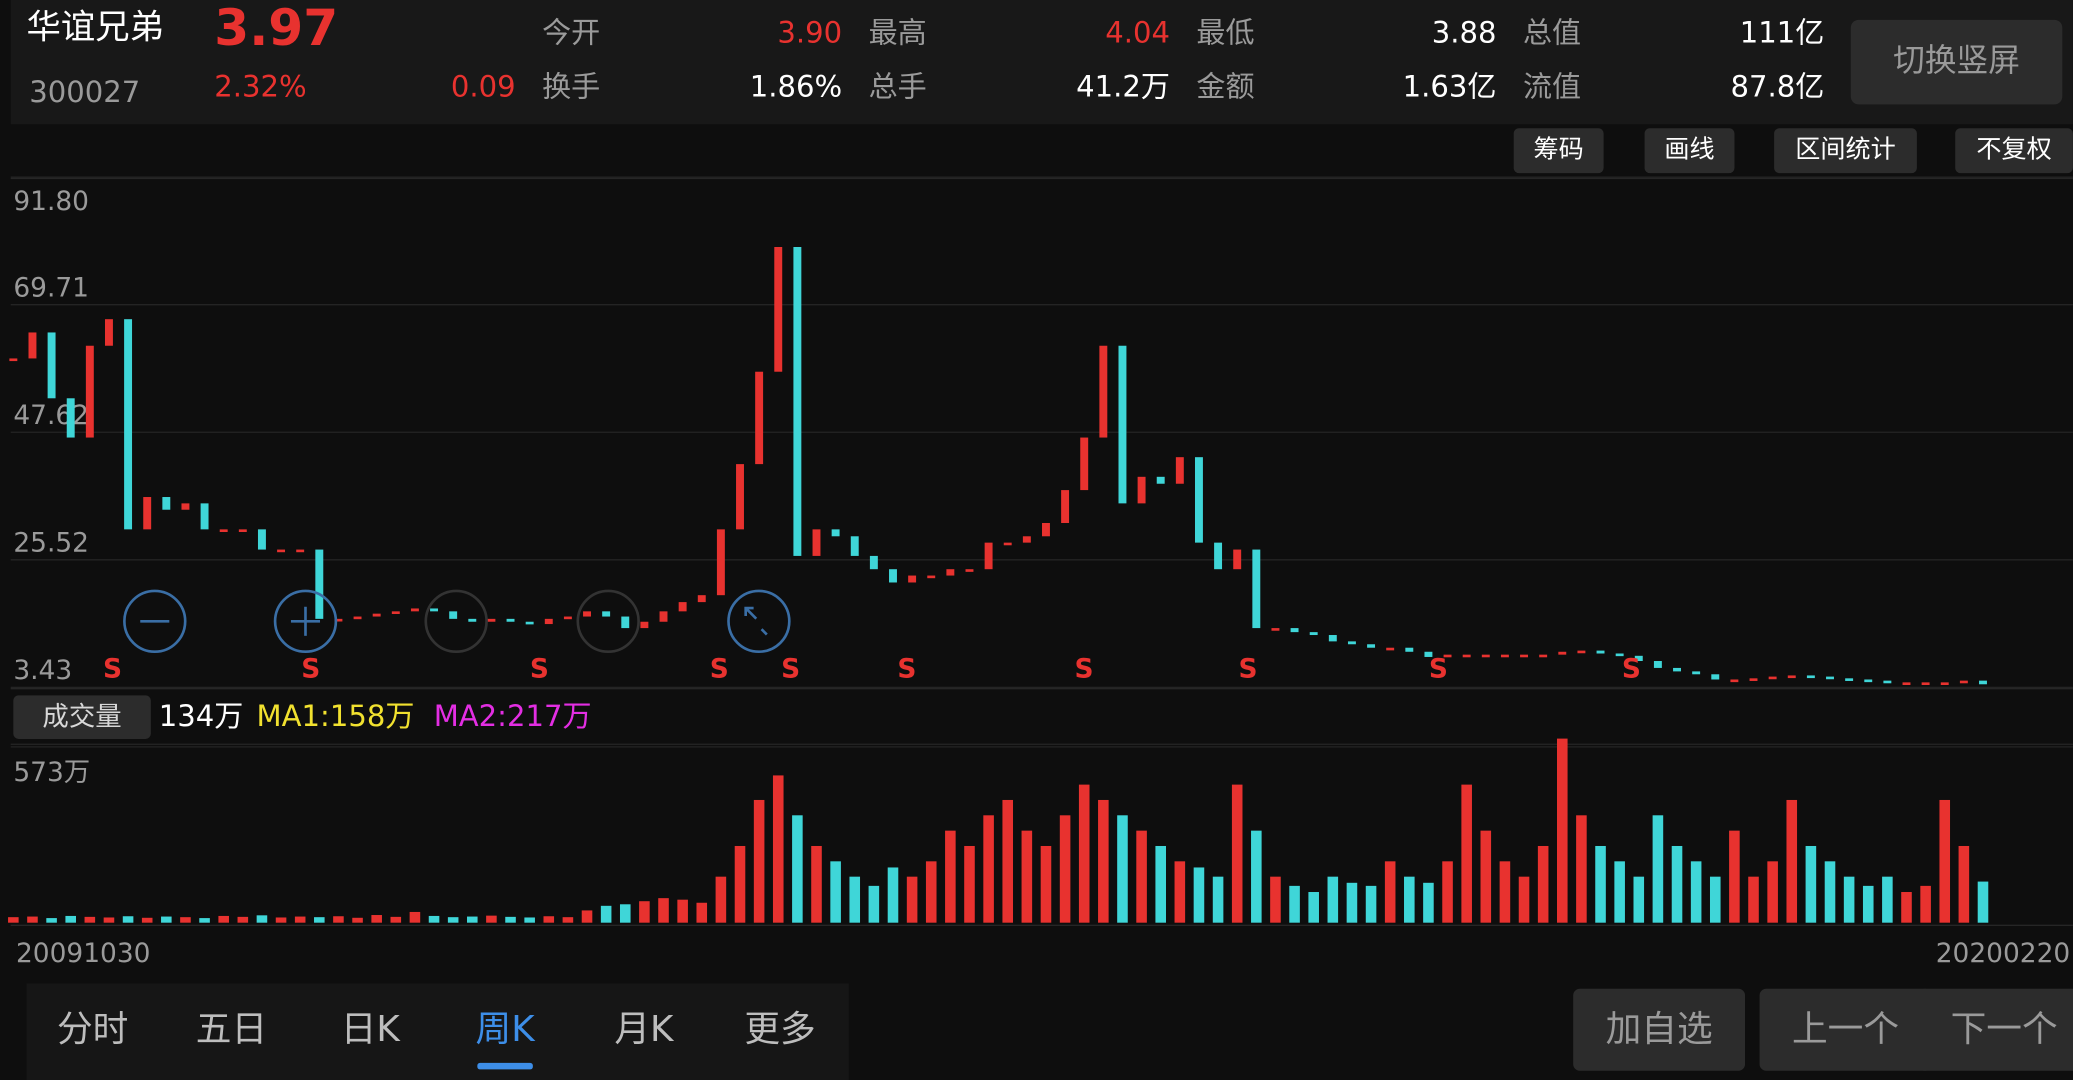 The height and width of the screenshot is (1080, 2073). What do you see at coordinates (506, 1029) in the screenshot?
I see `tab: 周K` at bounding box center [506, 1029].